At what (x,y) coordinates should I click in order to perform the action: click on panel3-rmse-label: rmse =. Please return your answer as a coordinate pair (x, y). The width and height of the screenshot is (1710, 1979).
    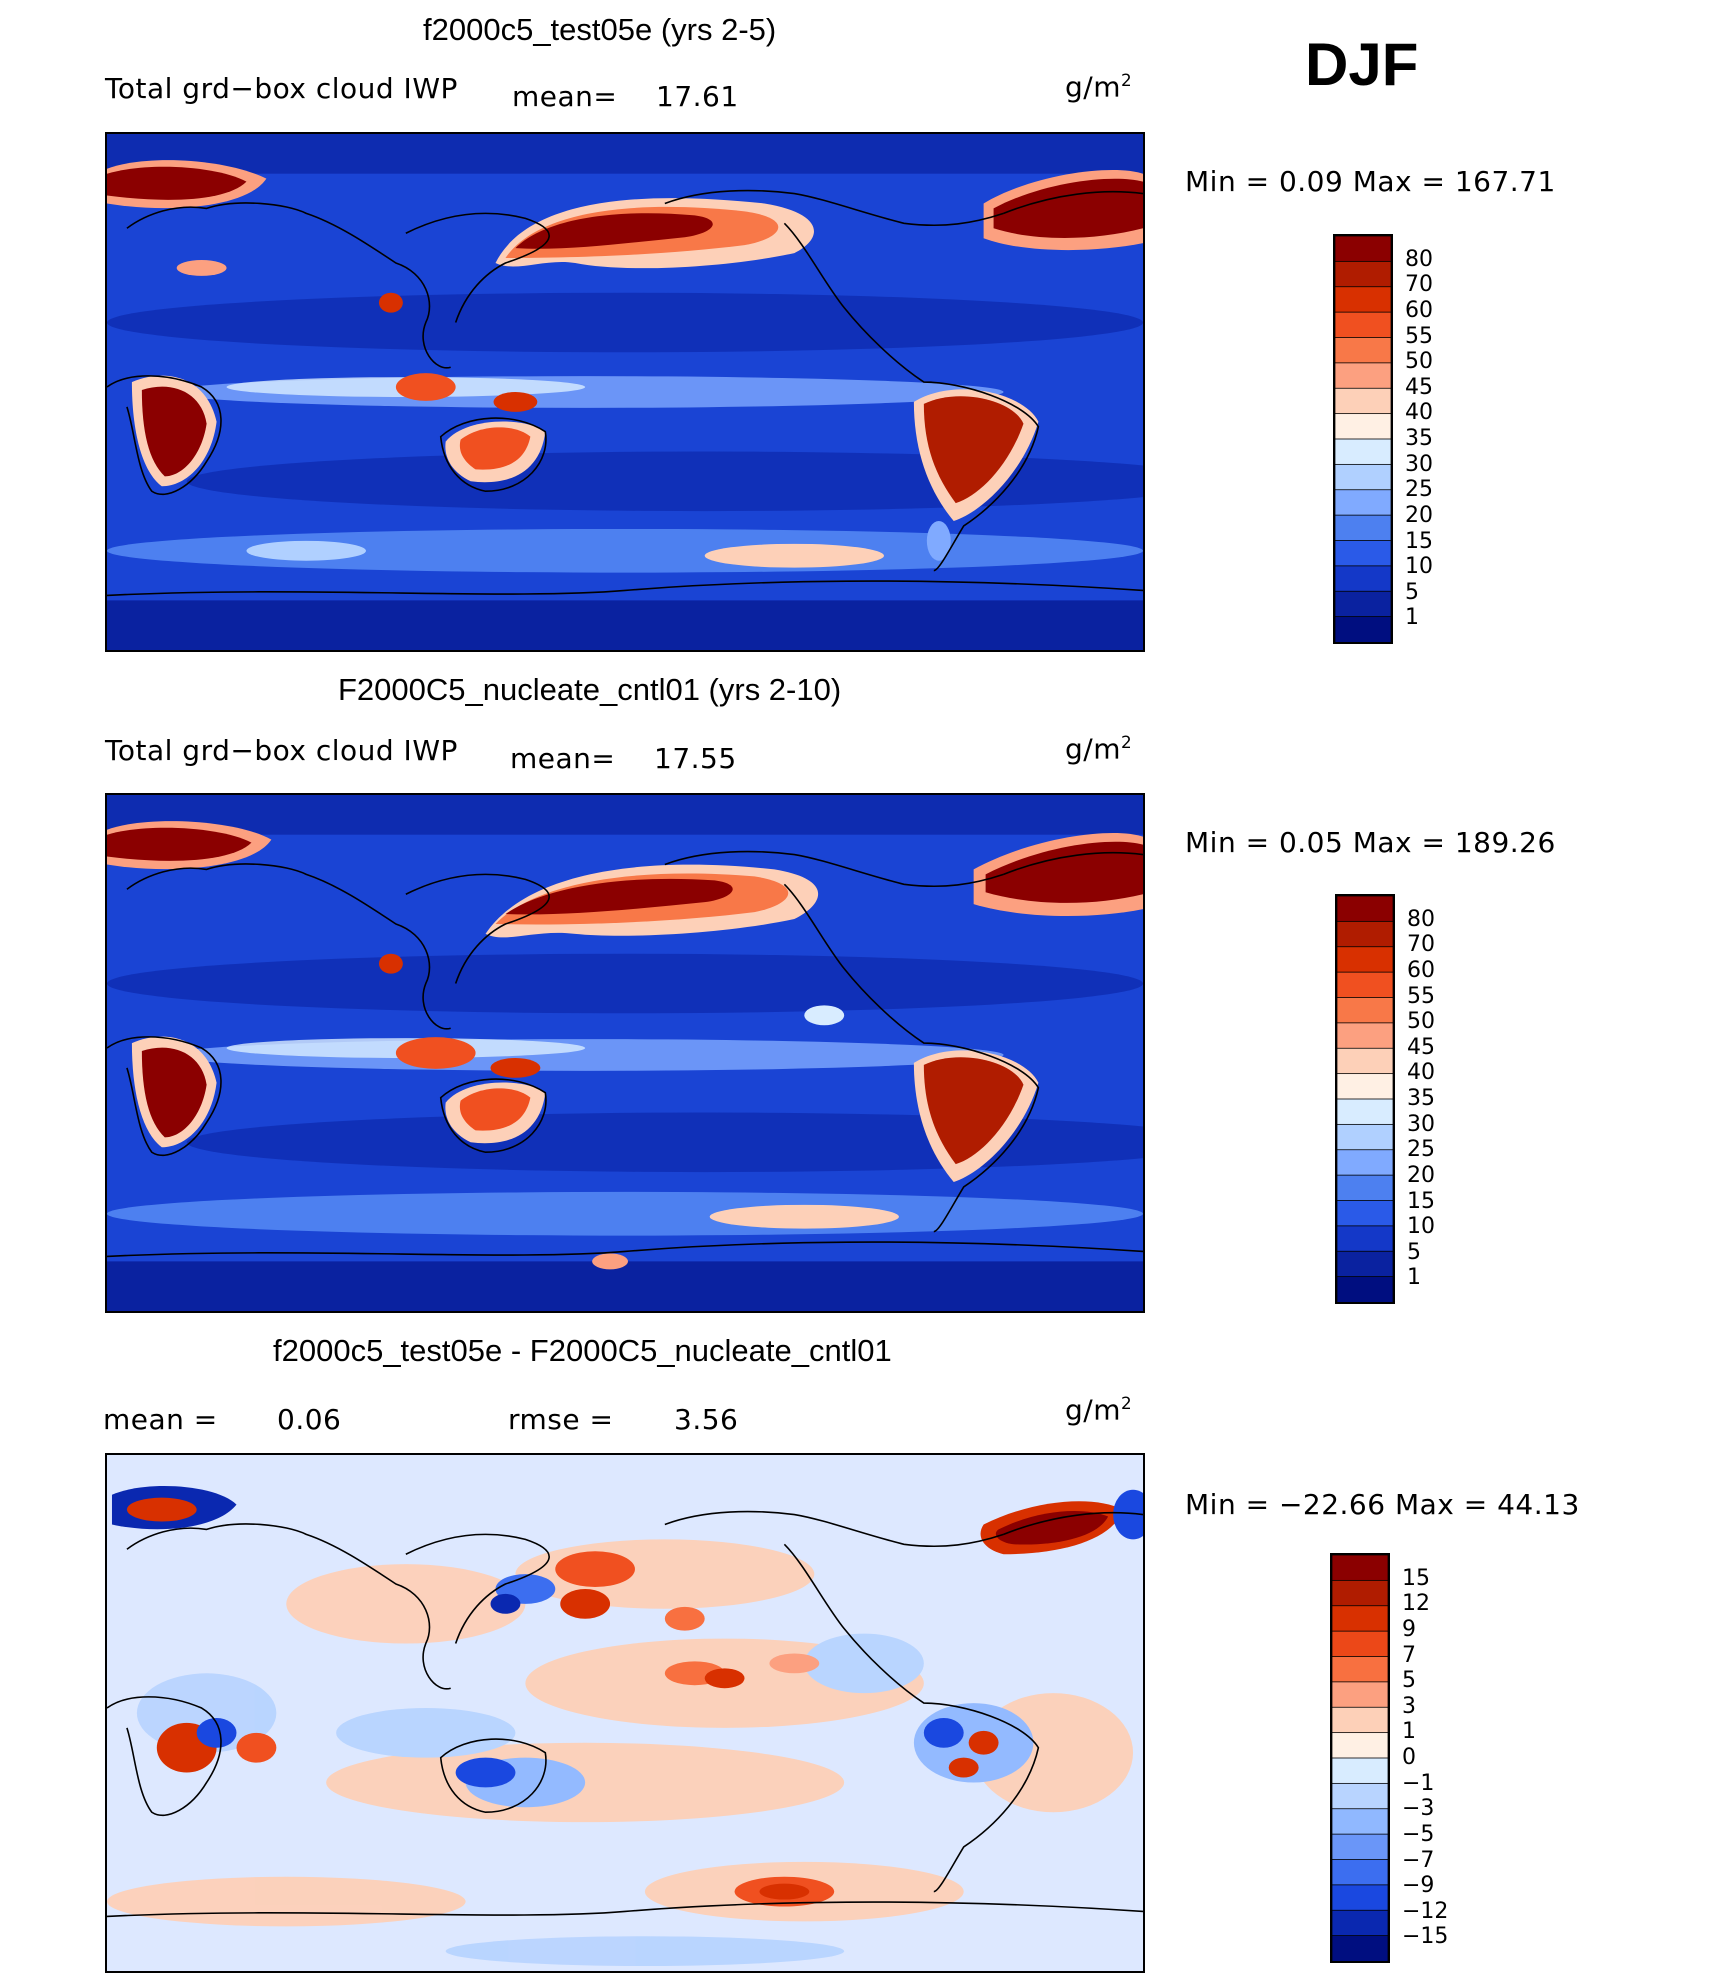
    Looking at the image, I should click on (561, 1419).